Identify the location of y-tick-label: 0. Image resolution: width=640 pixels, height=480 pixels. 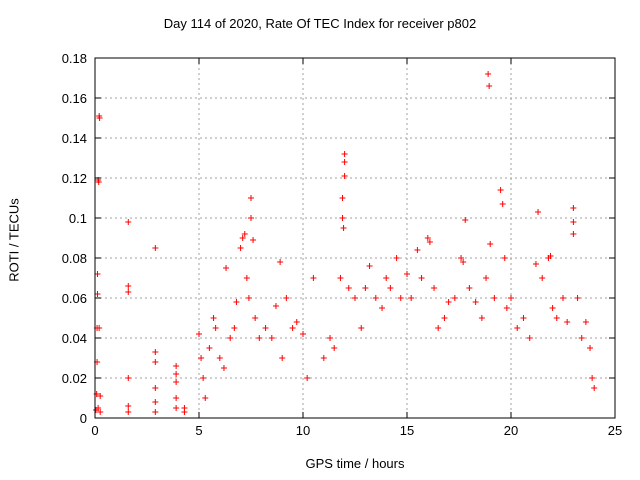
(83, 418).